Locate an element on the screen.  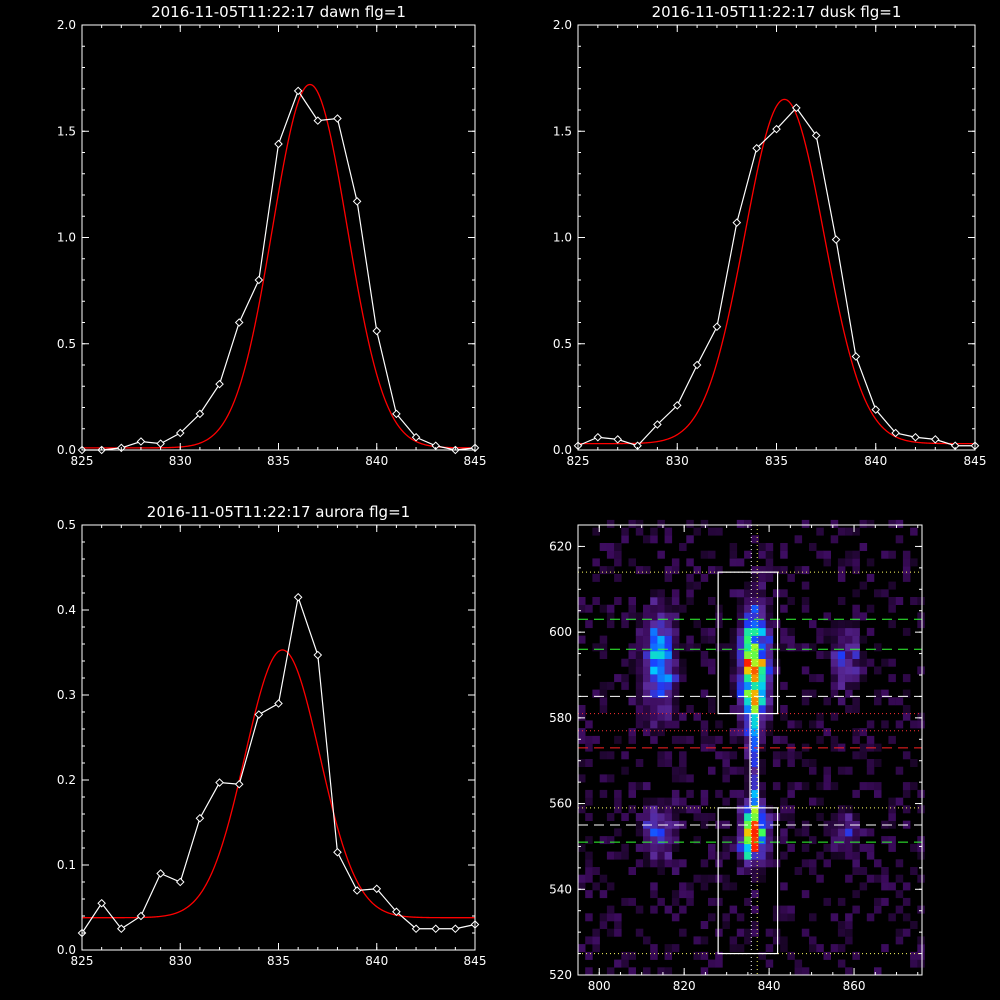
y-tick-label: 0.3 is located at coordinates (66, 695).